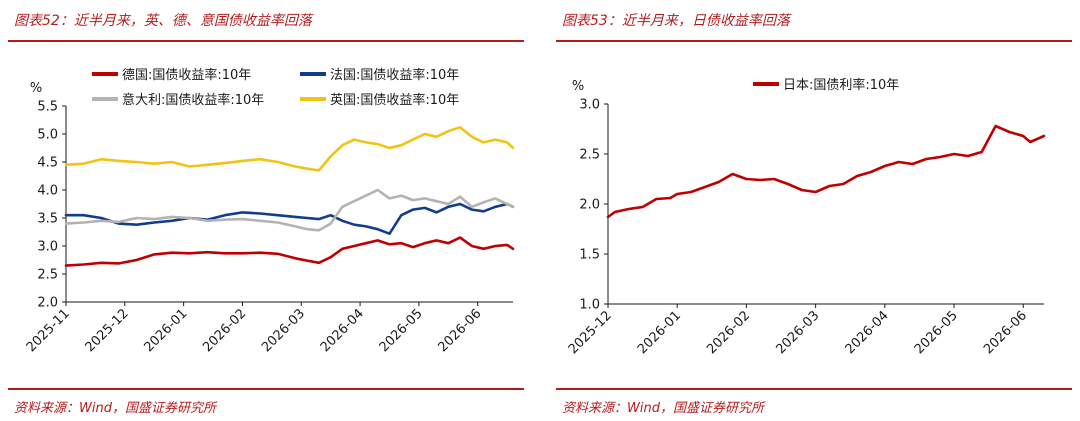  Describe the element at coordinates (186, 75) in the screenshot. I see `legend-label: 德国:国债收益率:10年` at that location.